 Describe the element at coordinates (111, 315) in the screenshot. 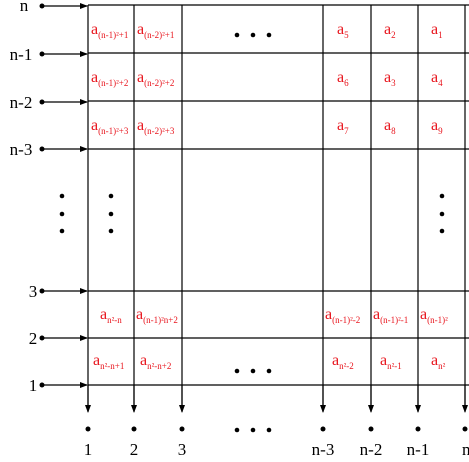

I see `matrix-cell: an²-n` at that location.